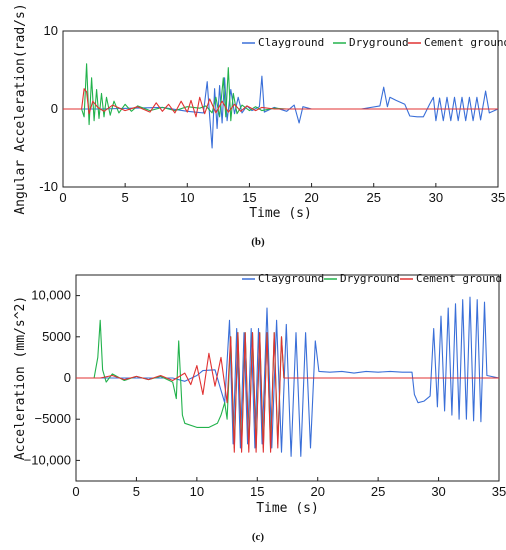  I want to click on y-tick-label: −5000, so click(52, 418).